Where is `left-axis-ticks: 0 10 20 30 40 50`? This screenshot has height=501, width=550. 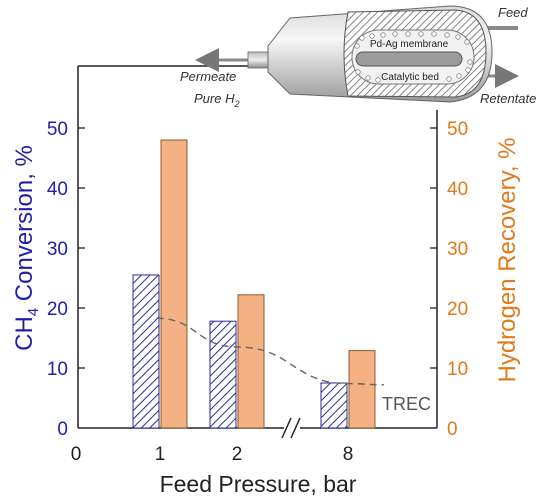
left-axis-ticks: 0 10 20 30 40 50 is located at coordinates (66, 279).